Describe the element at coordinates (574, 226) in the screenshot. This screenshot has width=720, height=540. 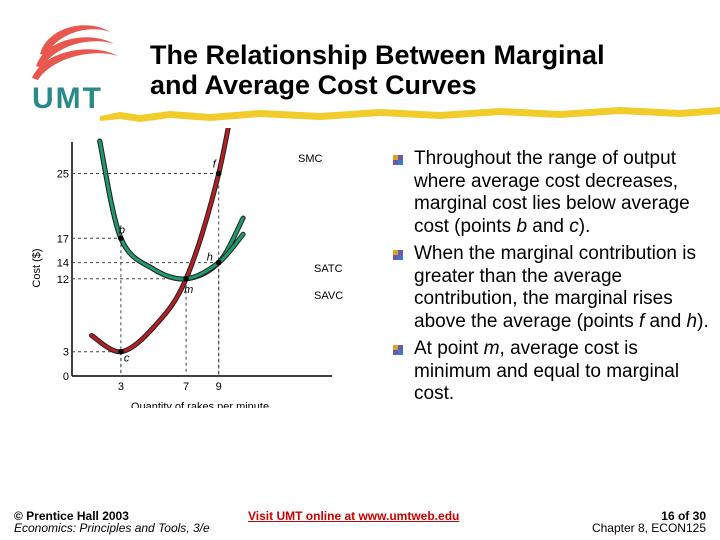
I see `bullet-text: c` at that location.